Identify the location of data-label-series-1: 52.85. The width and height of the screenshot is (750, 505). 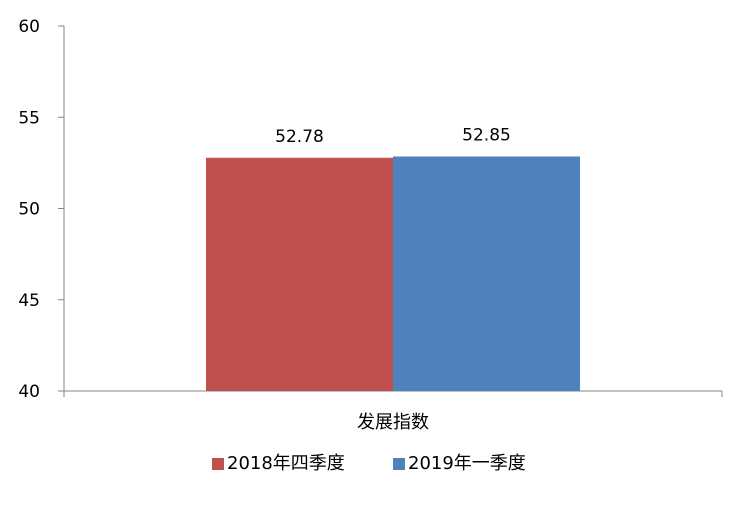
(486, 135).